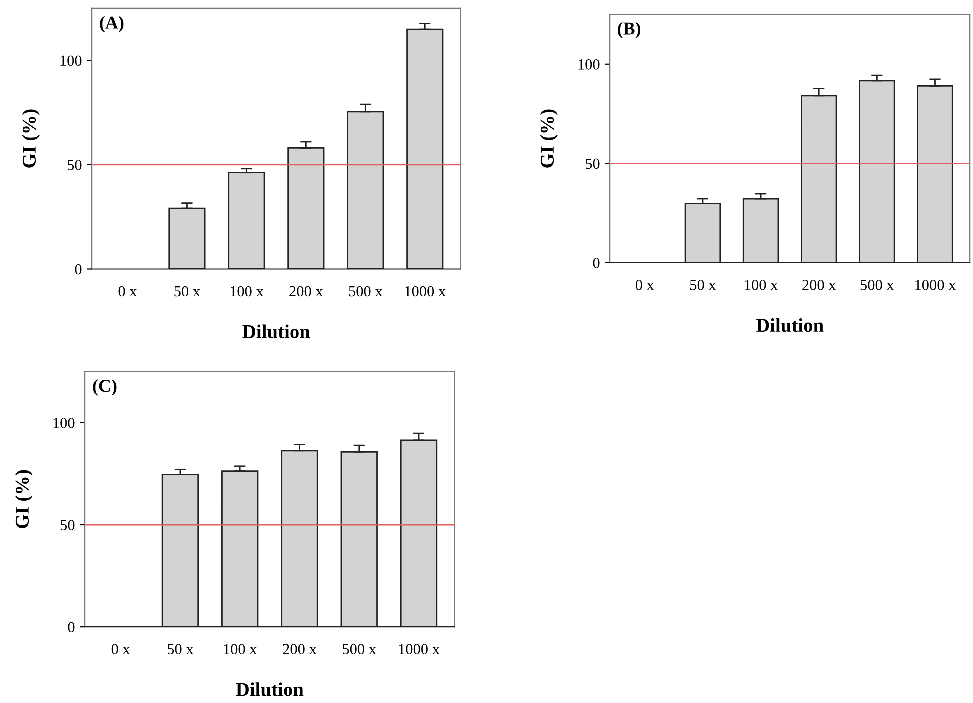 The height and width of the screenshot is (703, 973). What do you see at coordinates (105, 388) in the screenshot?
I see `annotation: (C)` at bounding box center [105, 388].